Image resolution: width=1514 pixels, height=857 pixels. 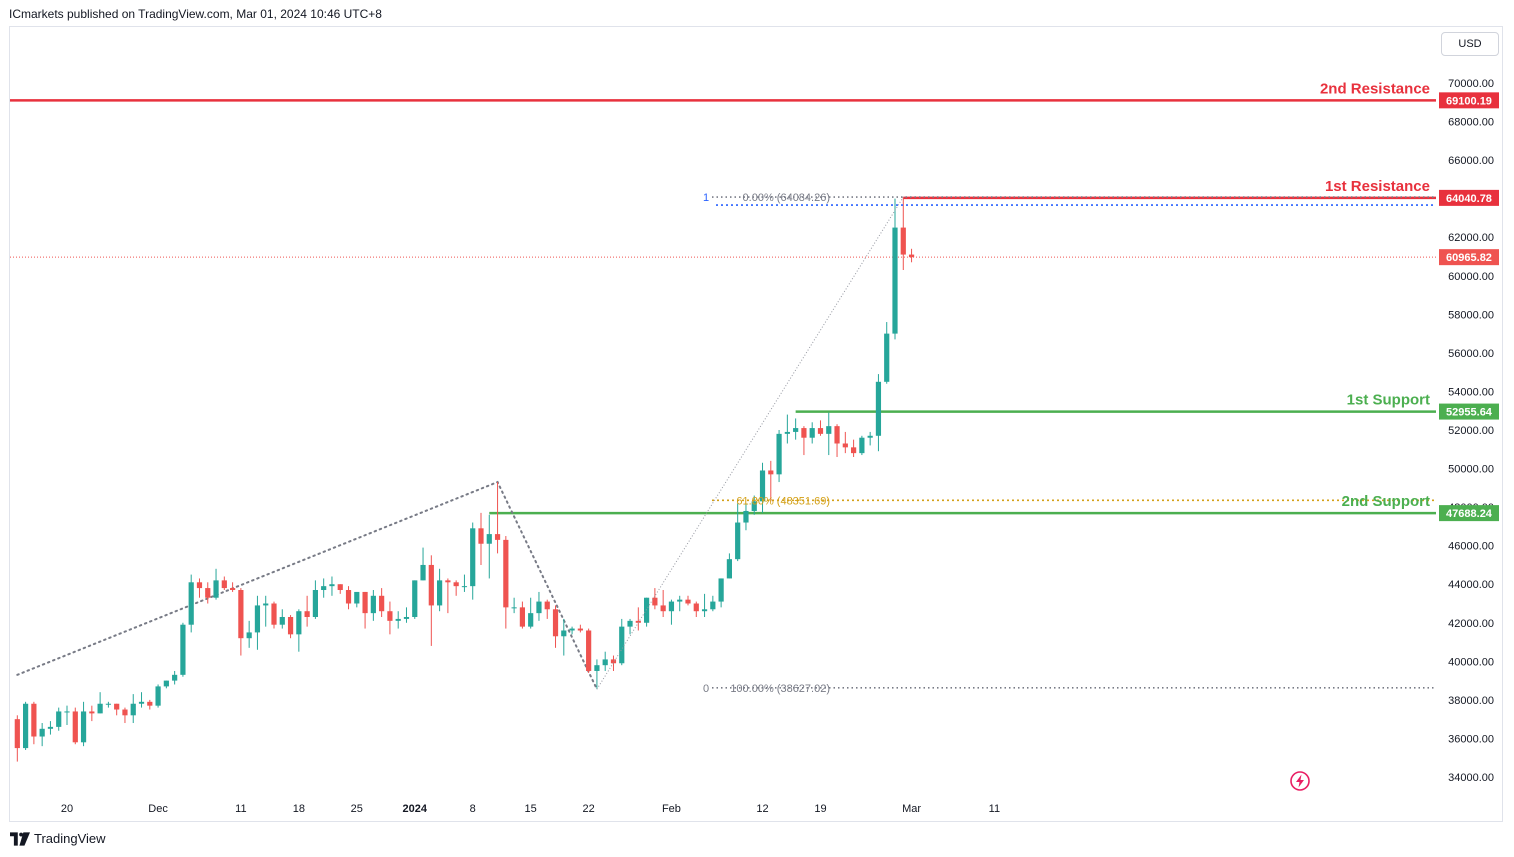 I want to click on price-tick-label: 70000.00, so click(x=1471, y=84).